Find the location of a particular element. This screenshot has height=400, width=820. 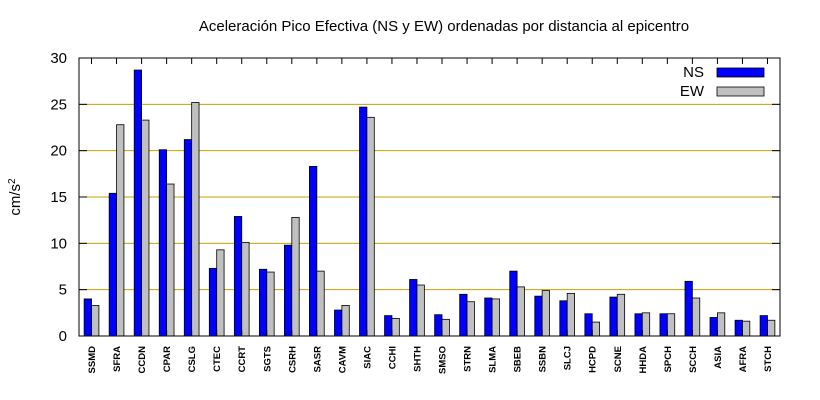

legend-swatch-ew is located at coordinates (740, 91).